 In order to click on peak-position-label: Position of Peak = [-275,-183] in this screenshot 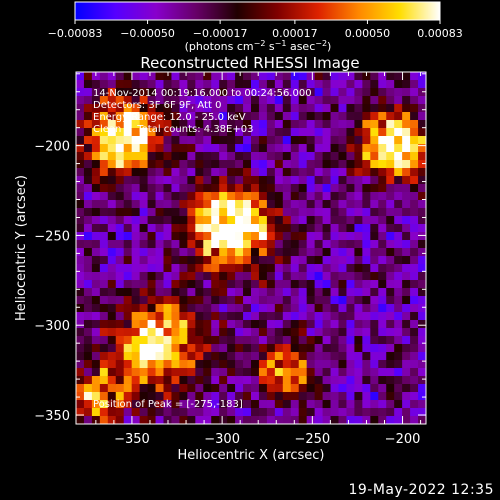, I will do `click(168, 404)`.